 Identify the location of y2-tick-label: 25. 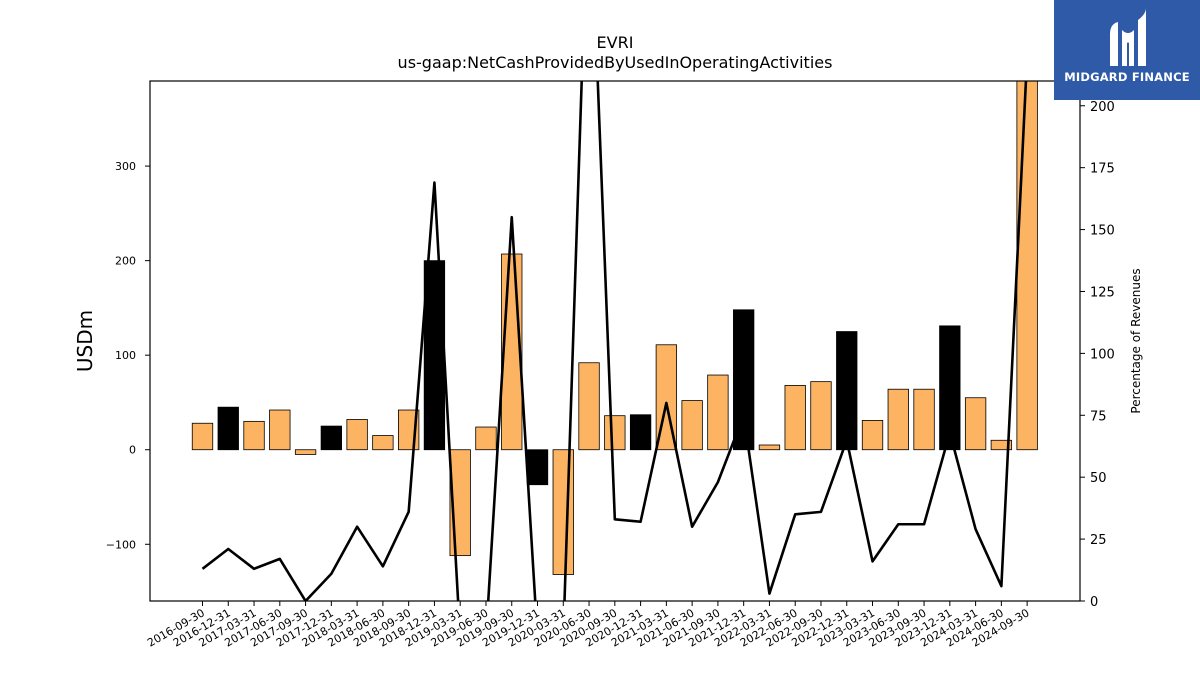
(1098, 540).